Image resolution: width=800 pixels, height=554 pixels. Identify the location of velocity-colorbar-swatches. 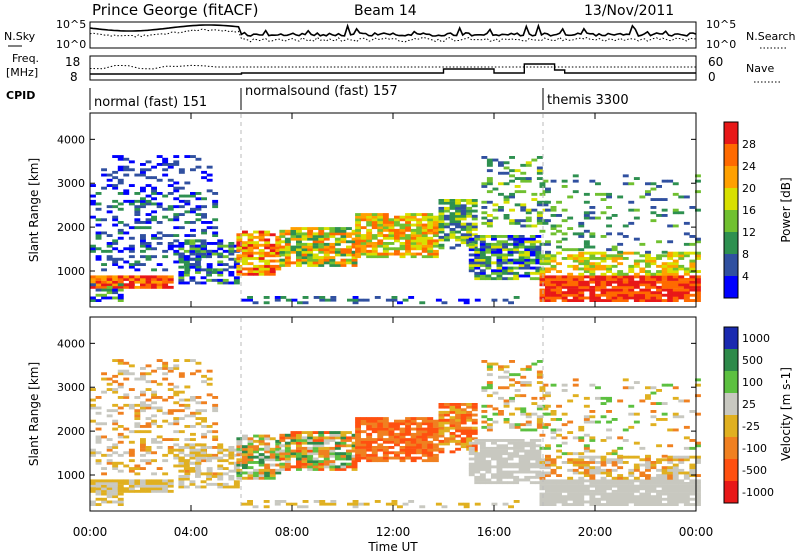
(731, 415).